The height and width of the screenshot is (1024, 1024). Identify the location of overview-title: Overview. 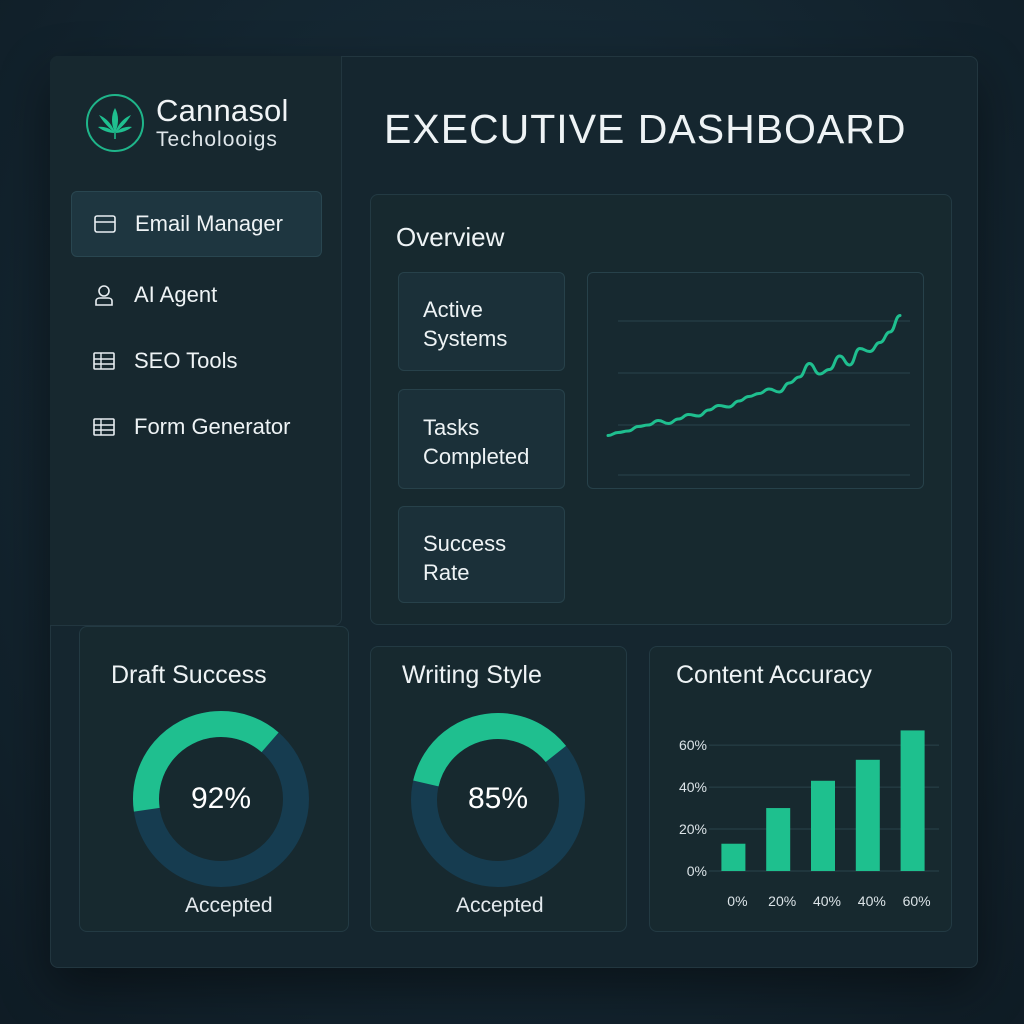
(450, 237).